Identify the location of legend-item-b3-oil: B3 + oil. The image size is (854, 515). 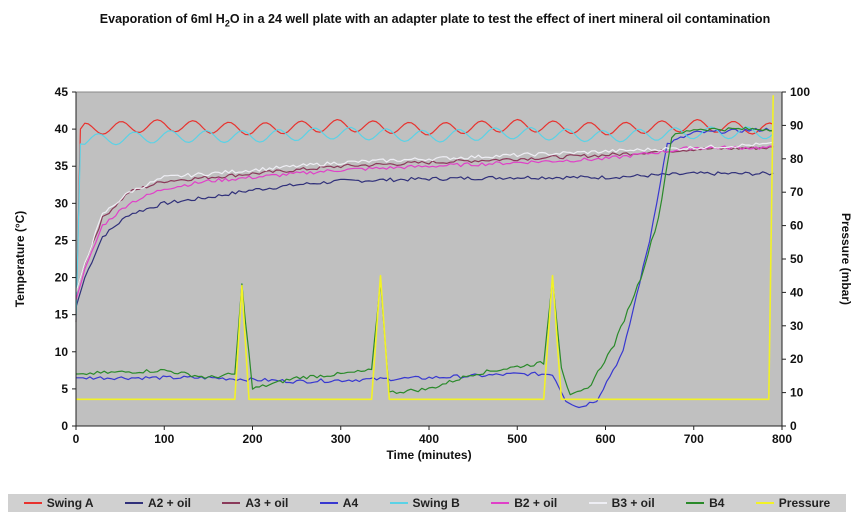
(621, 503).